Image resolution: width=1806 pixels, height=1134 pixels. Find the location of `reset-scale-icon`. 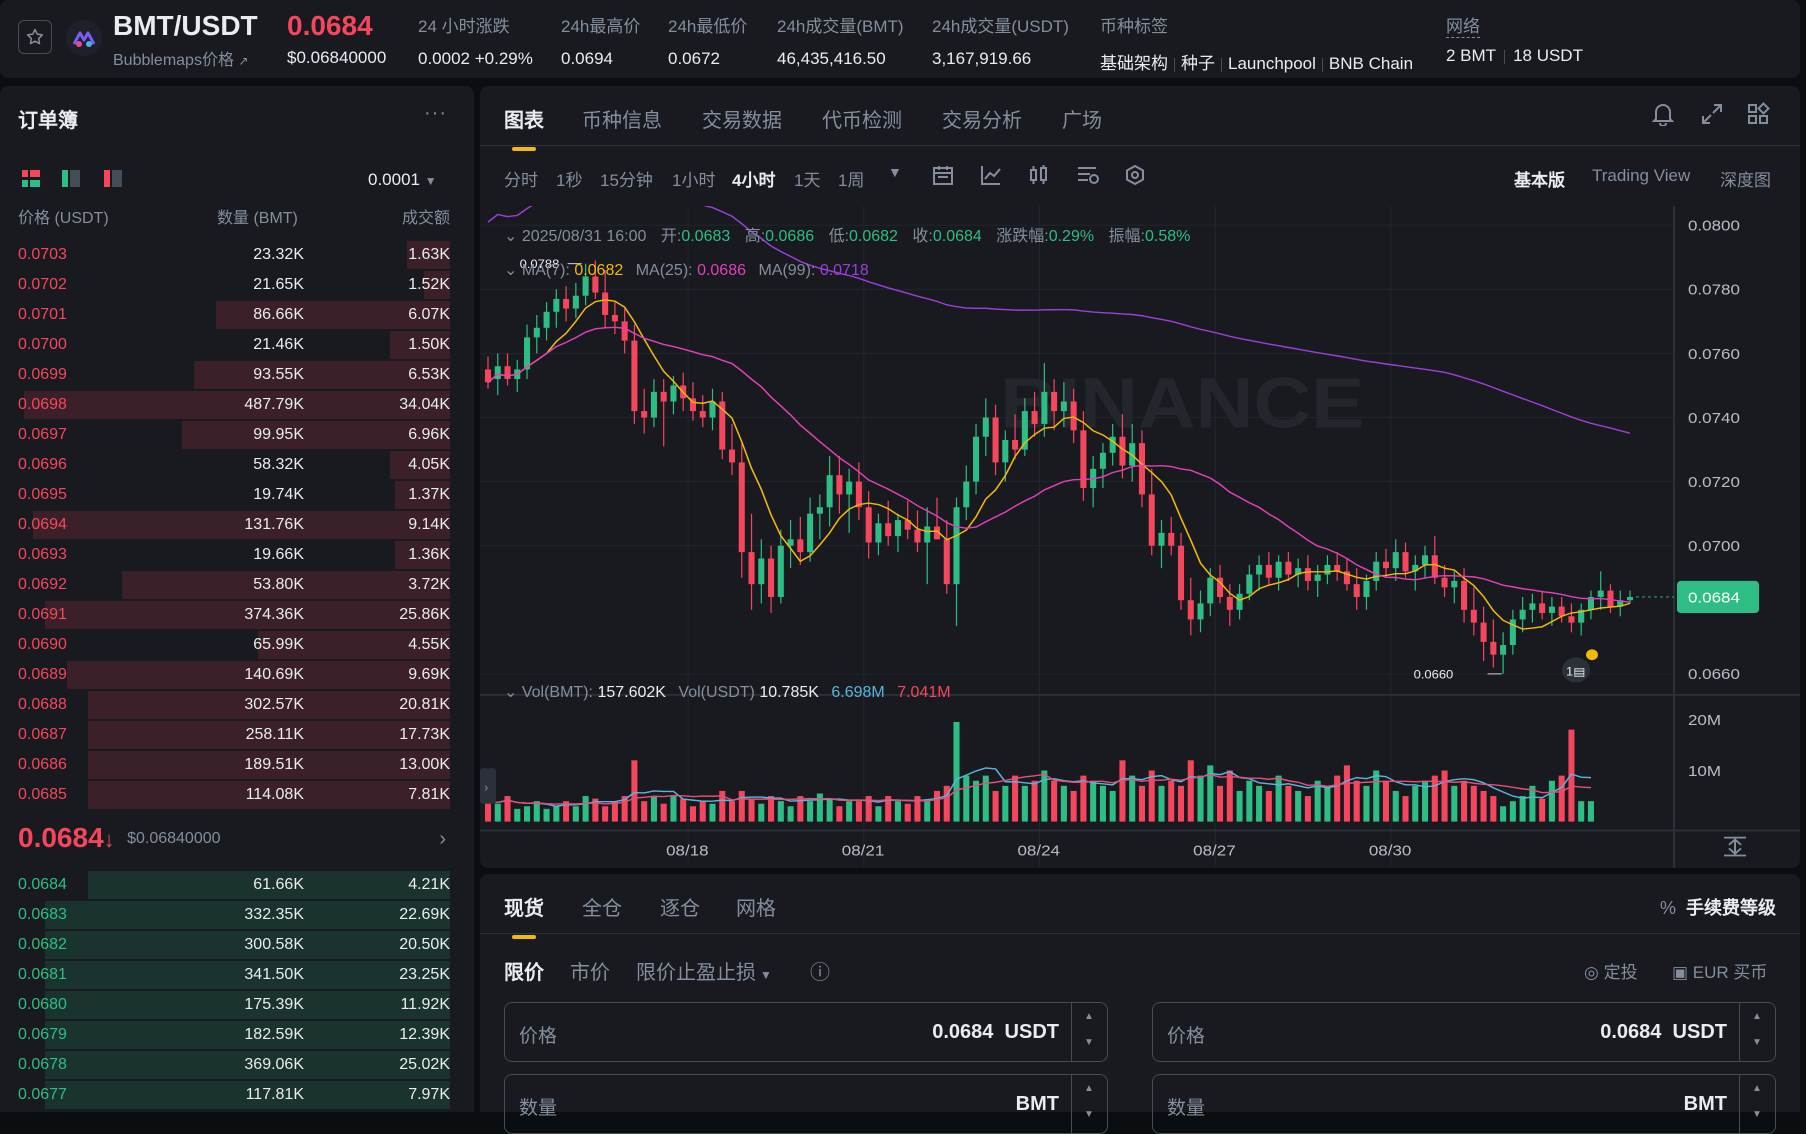

reset-scale-icon is located at coordinates (1735, 846).